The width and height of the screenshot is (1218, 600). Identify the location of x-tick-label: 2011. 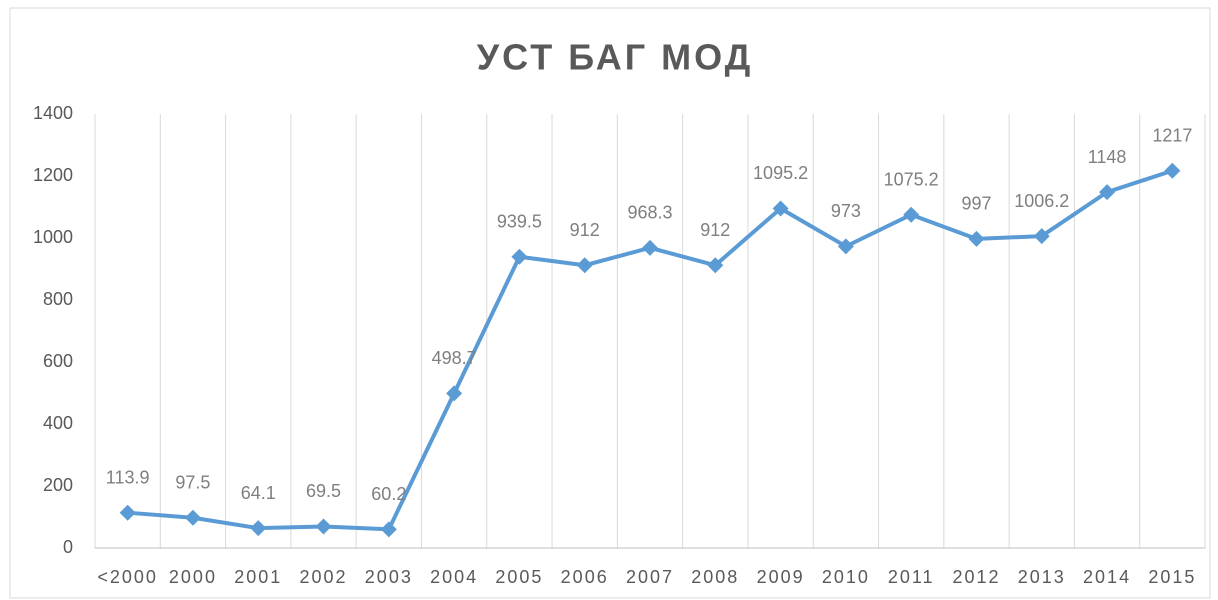
(911, 577).